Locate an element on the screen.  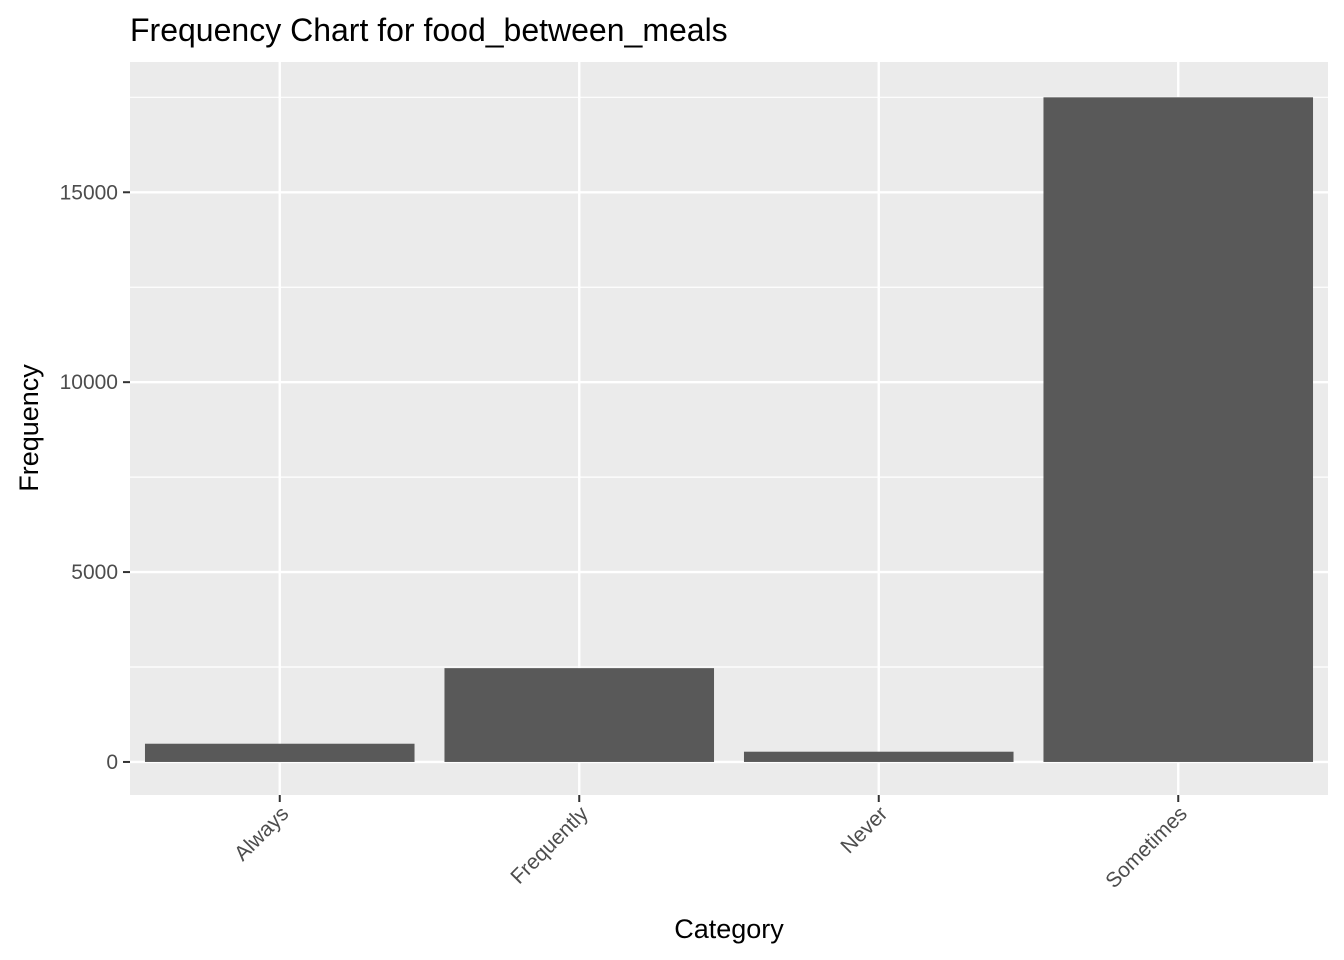
x-tick-label-always: Always is located at coordinates (261, 833).